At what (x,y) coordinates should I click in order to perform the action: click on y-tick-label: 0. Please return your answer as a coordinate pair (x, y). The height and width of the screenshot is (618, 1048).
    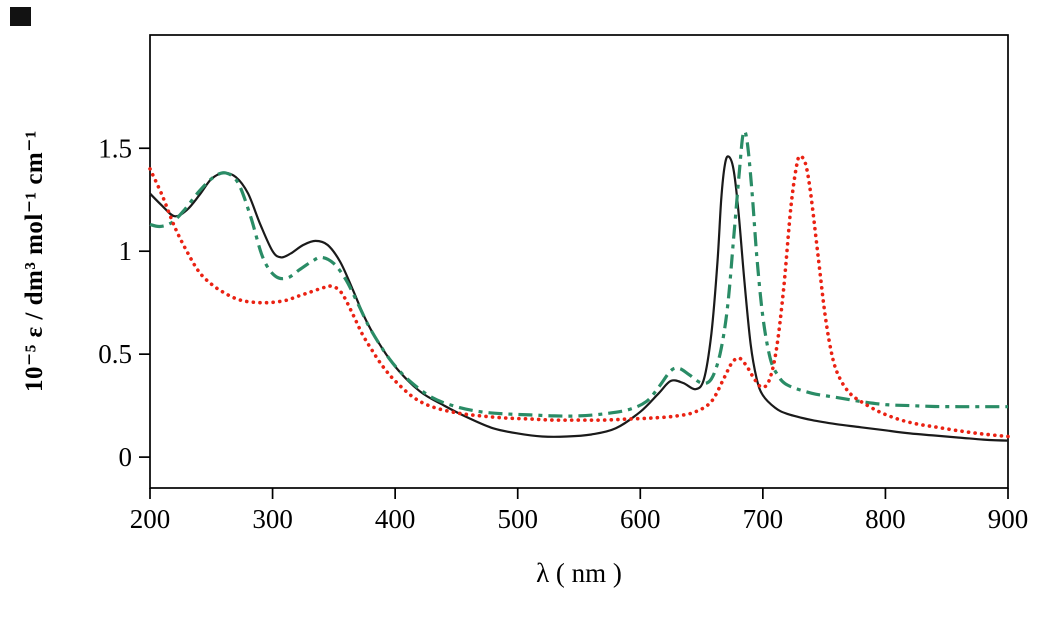
    Looking at the image, I should click on (126, 457).